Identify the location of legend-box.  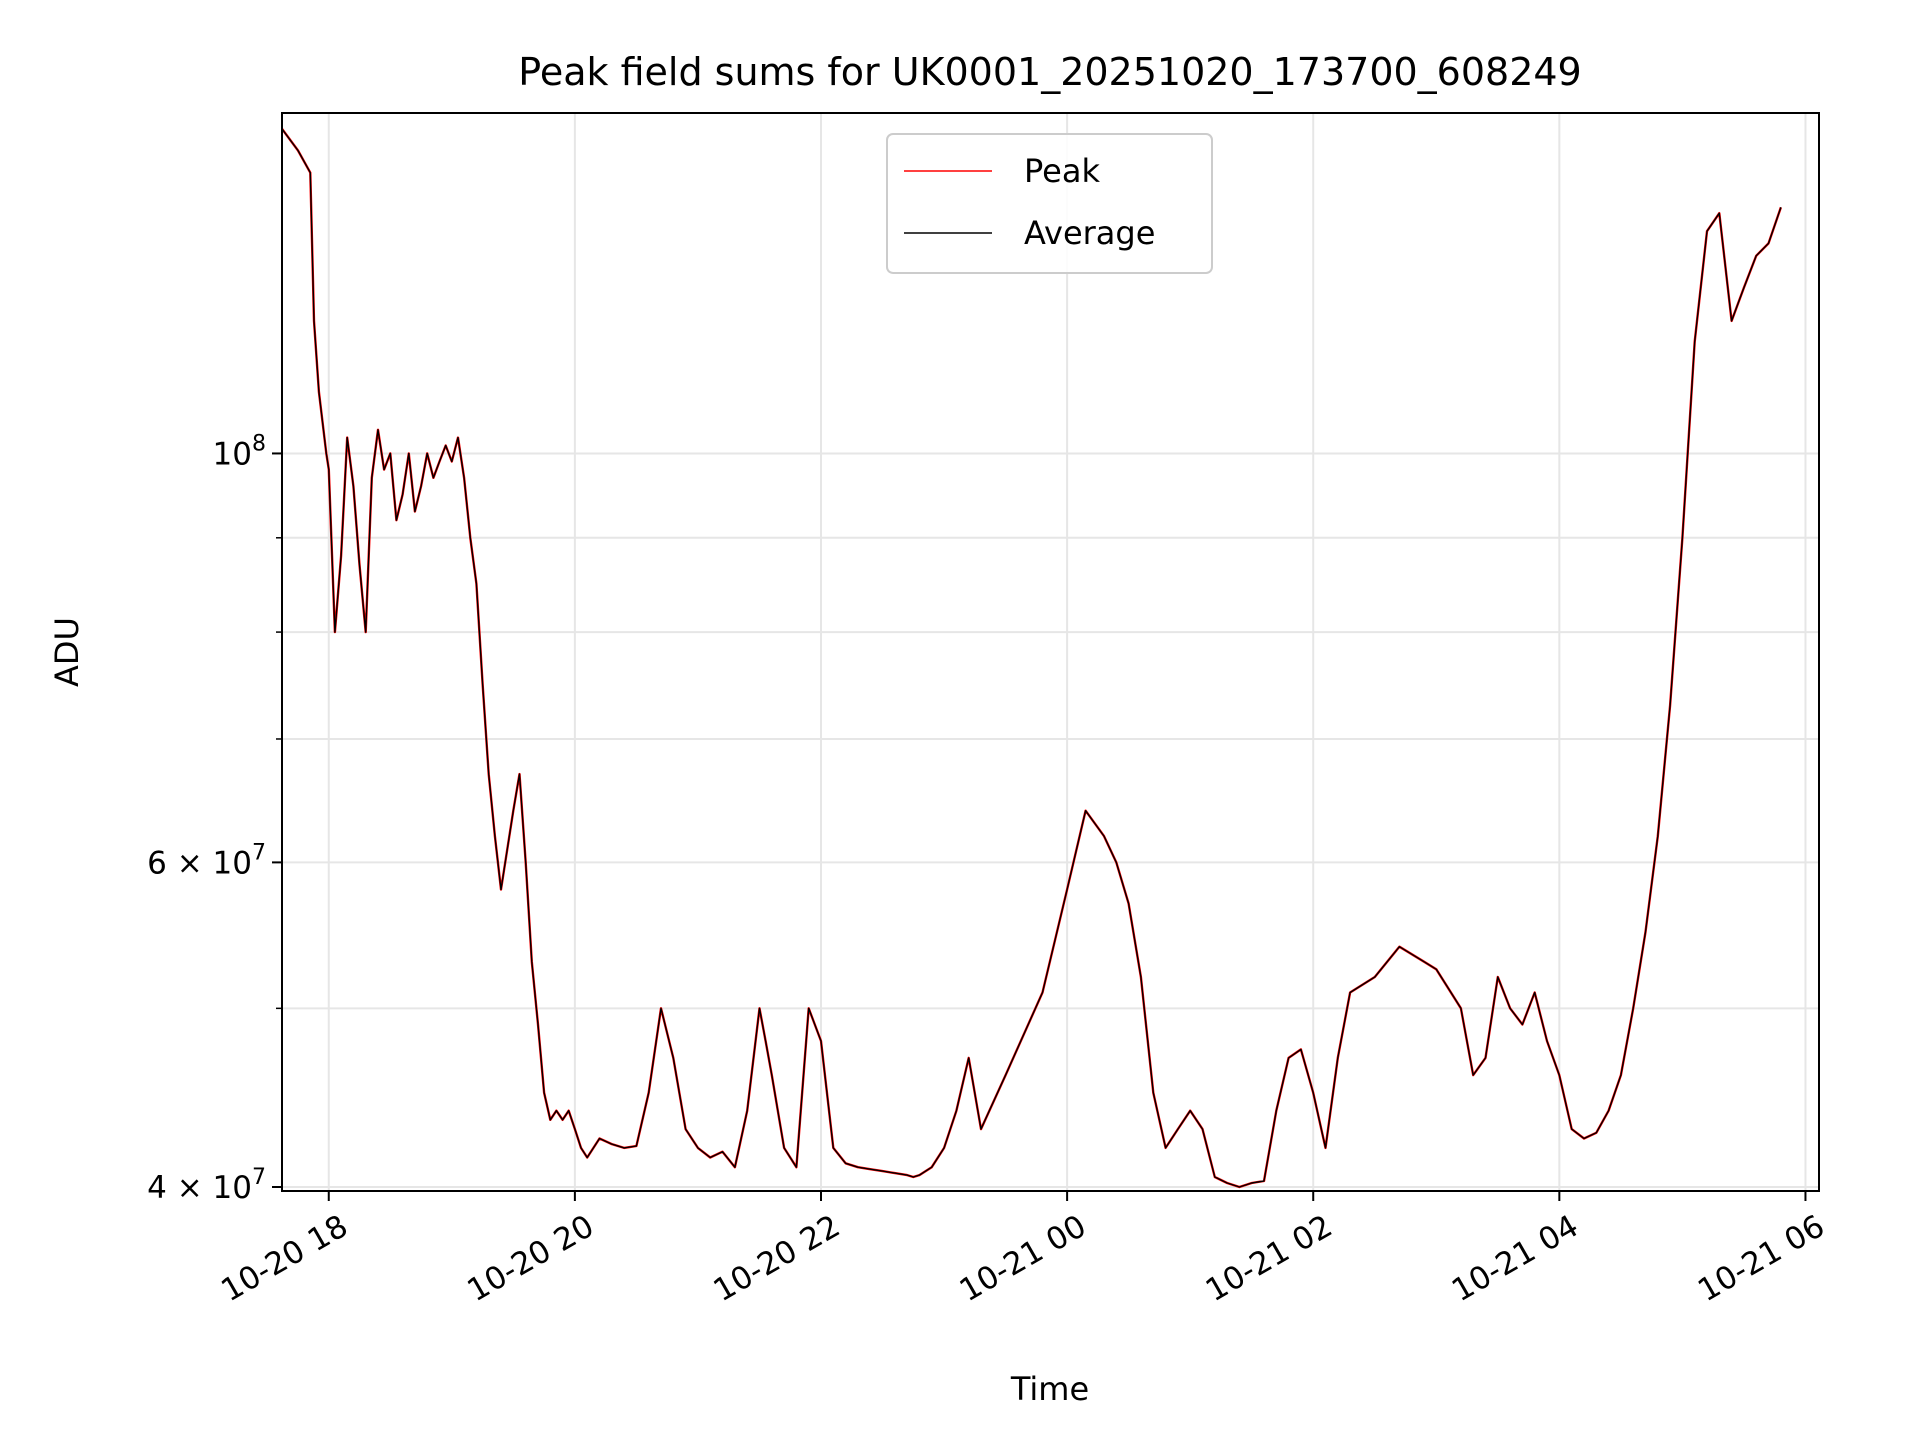
(1049, 203).